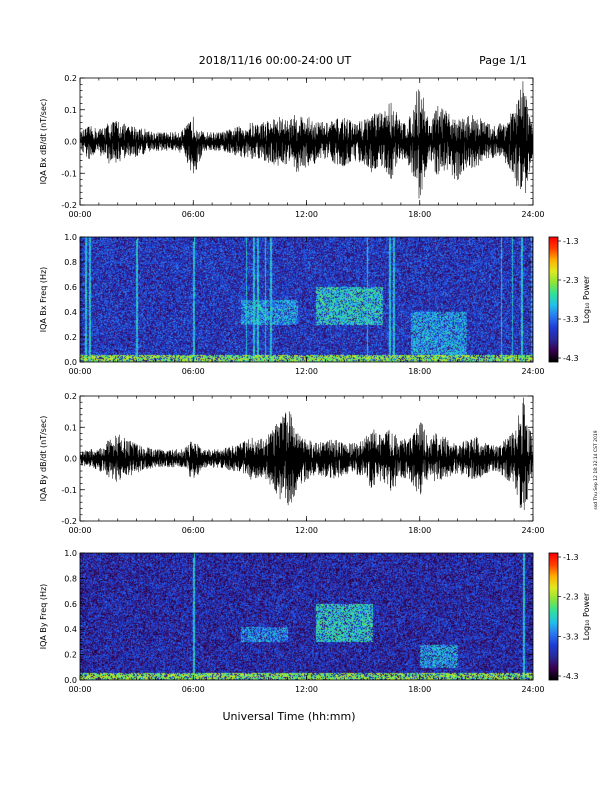  I want to click on y-axis-label: IQA Bx Freq (Hz), so click(43, 300).